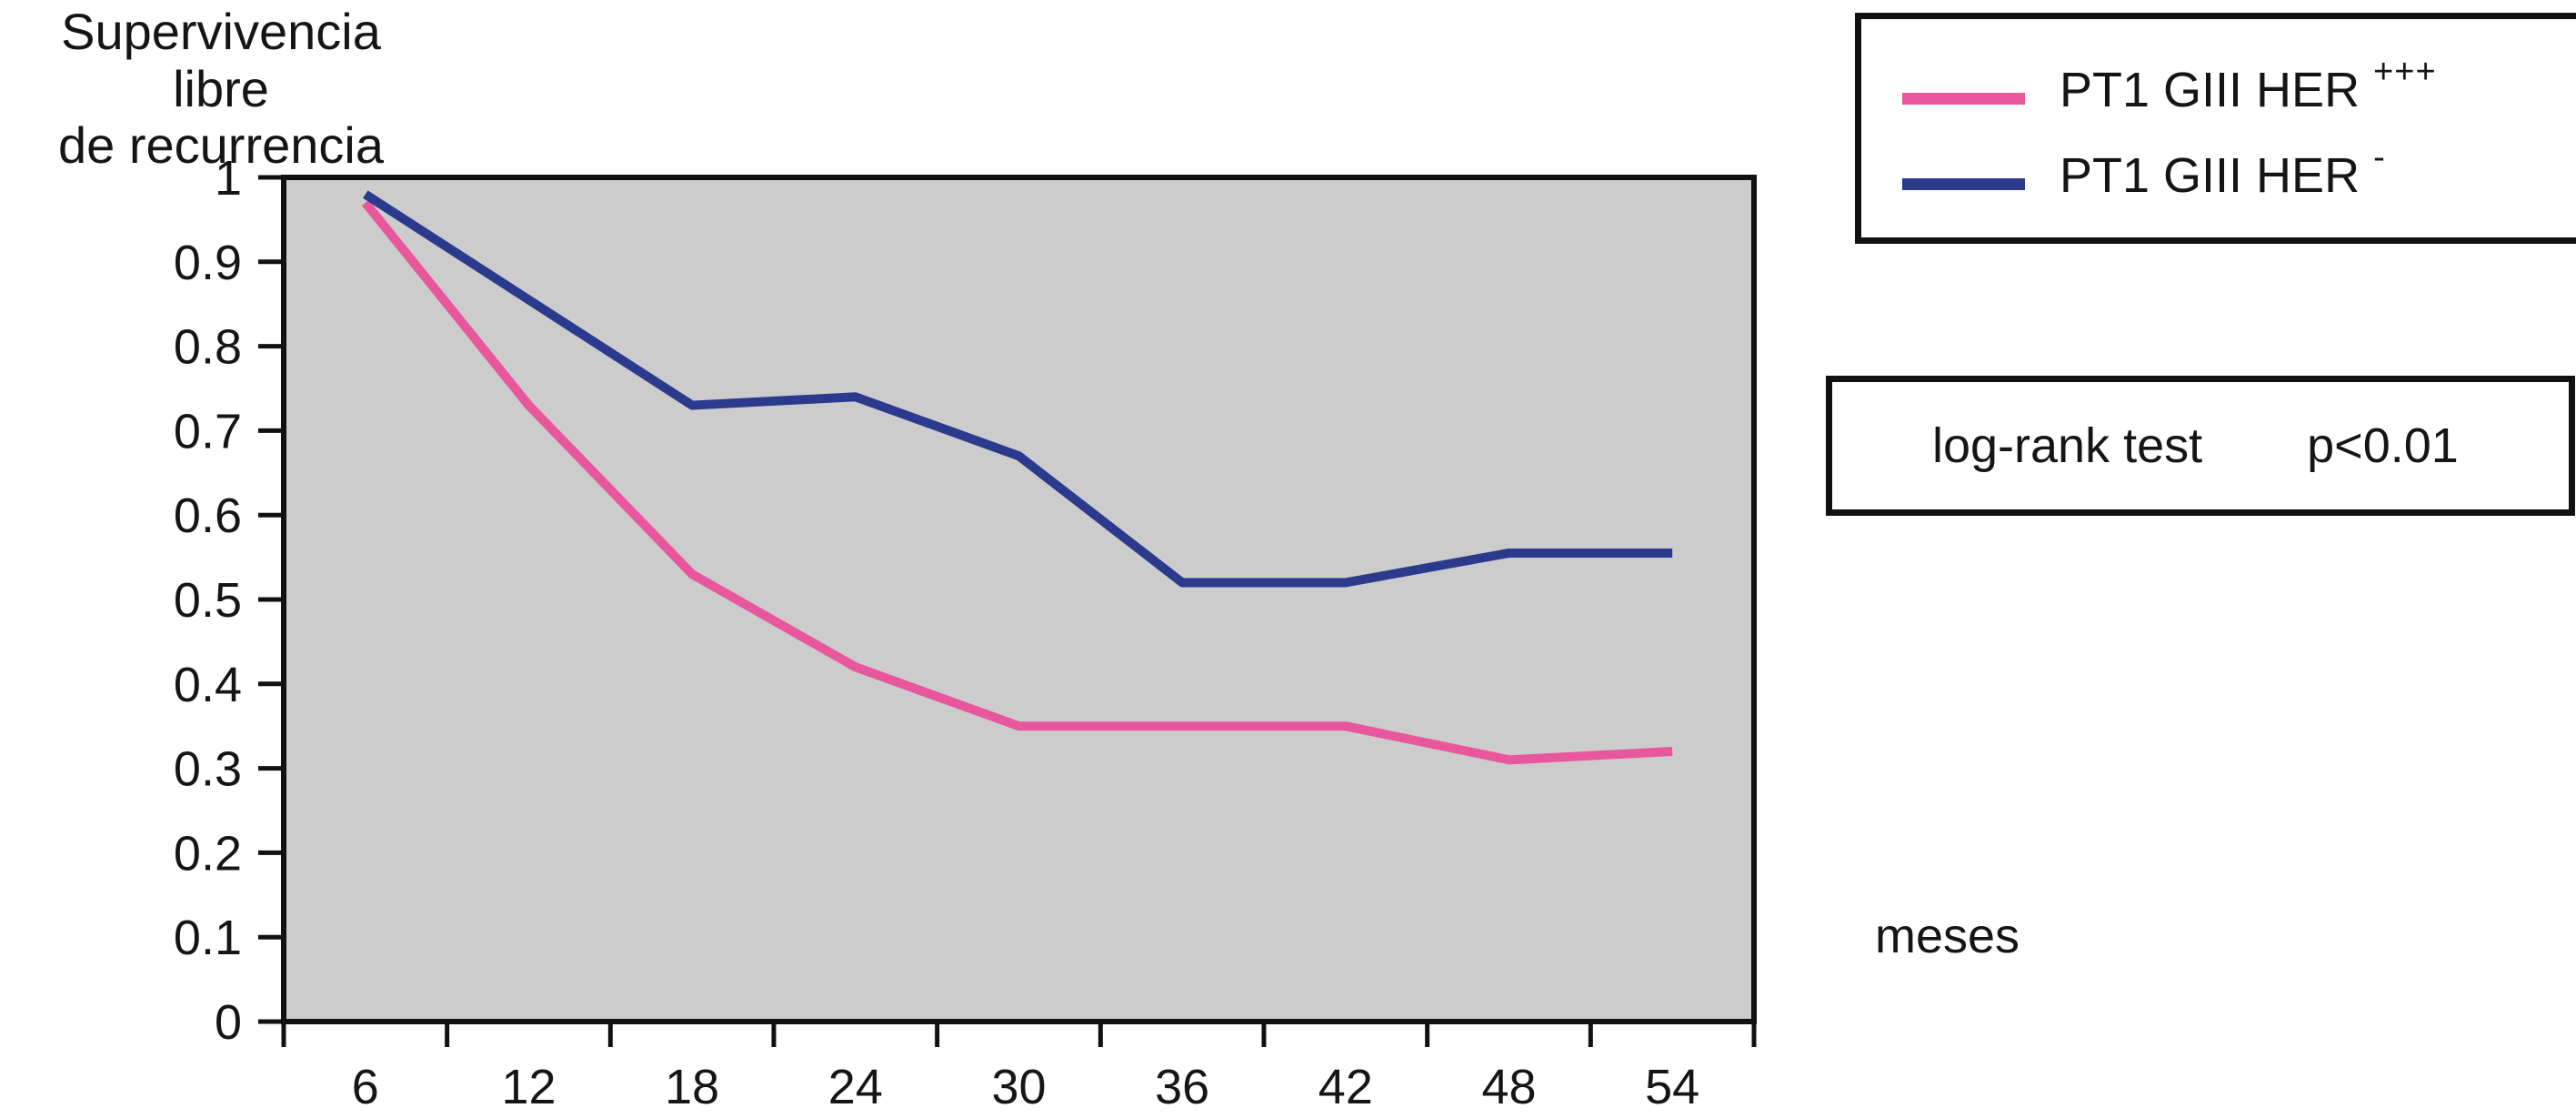 This screenshot has height=1118, width=2576. Describe the element at coordinates (208, 770) in the screenshot. I see `y-tick-label: 0.3` at that location.